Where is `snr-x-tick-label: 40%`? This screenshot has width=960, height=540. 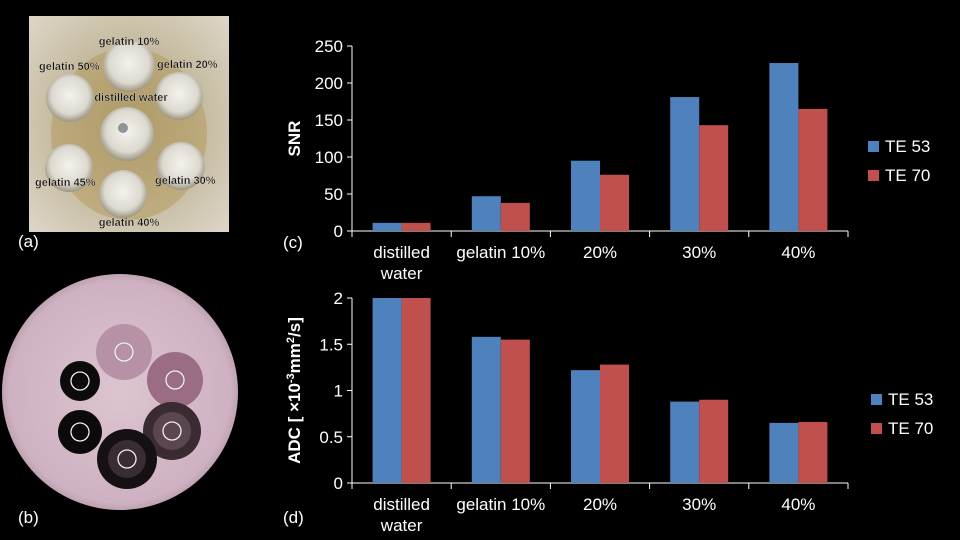
snr-x-tick-label: 40% is located at coordinates (798, 252).